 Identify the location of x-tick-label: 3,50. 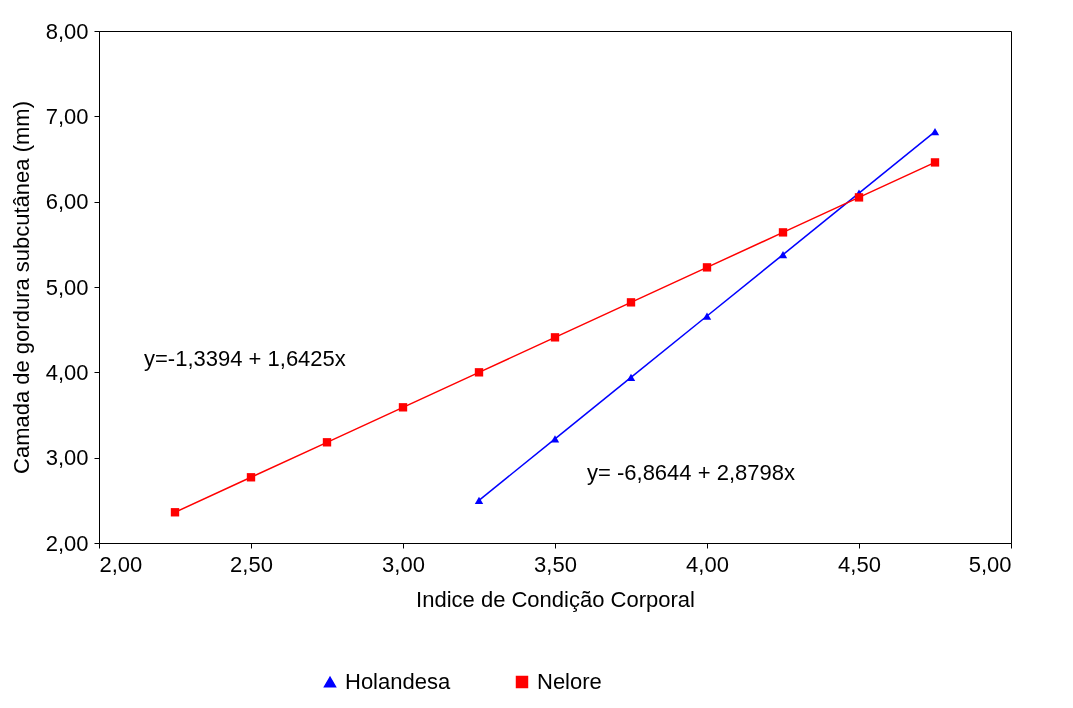
(555, 564).